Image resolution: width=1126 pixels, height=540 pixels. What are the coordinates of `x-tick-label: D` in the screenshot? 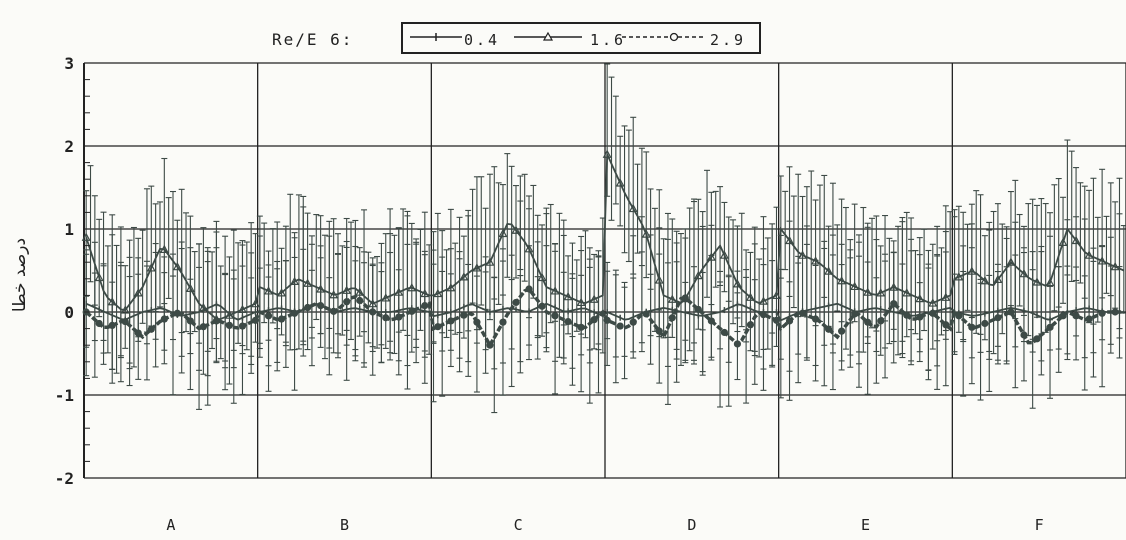 It's located at (691, 525).